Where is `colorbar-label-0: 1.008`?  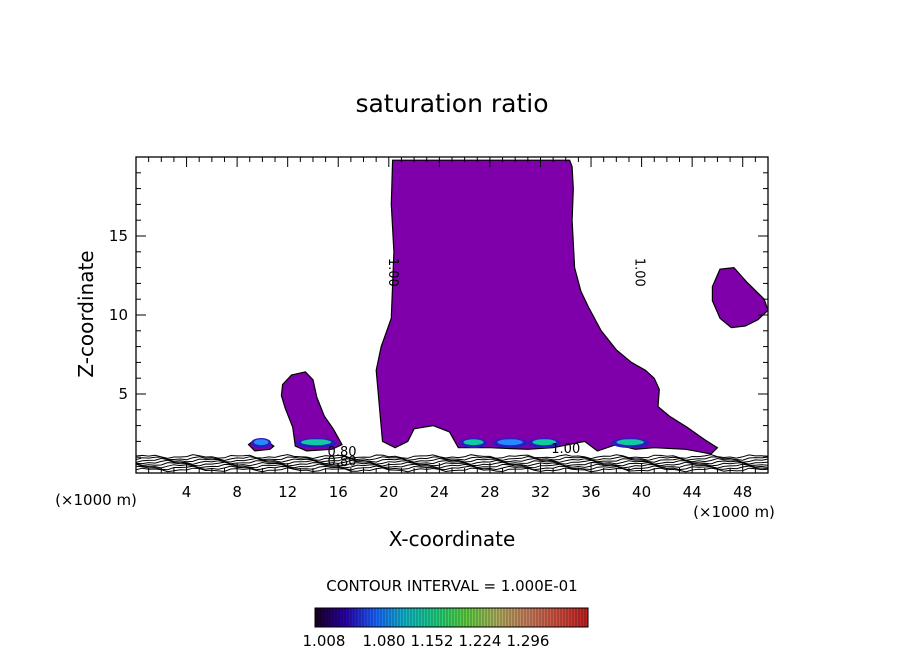 colorbar-label-0: 1.008 is located at coordinates (324, 641).